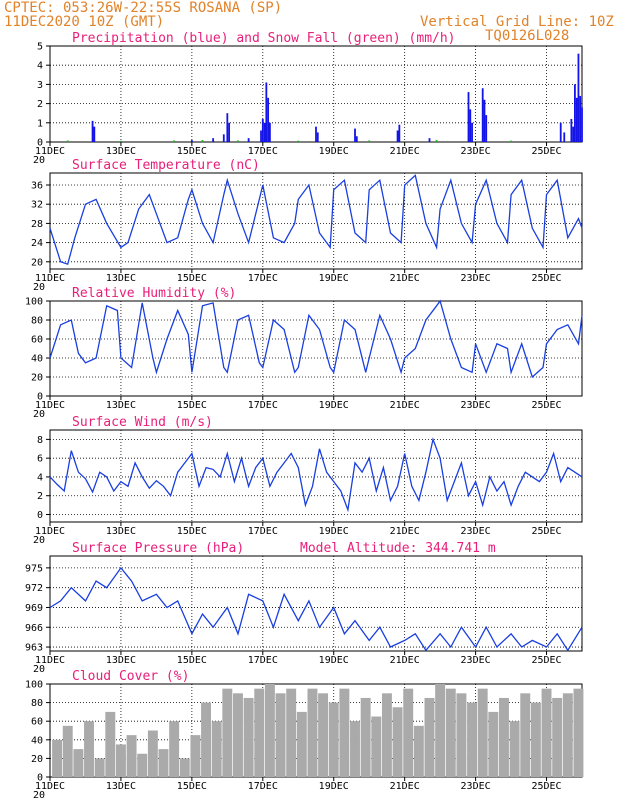 The width and height of the screenshot is (618, 800). What do you see at coordinates (40, 496) in the screenshot?
I see `y-tick-label: 2` at bounding box center [40, 496].